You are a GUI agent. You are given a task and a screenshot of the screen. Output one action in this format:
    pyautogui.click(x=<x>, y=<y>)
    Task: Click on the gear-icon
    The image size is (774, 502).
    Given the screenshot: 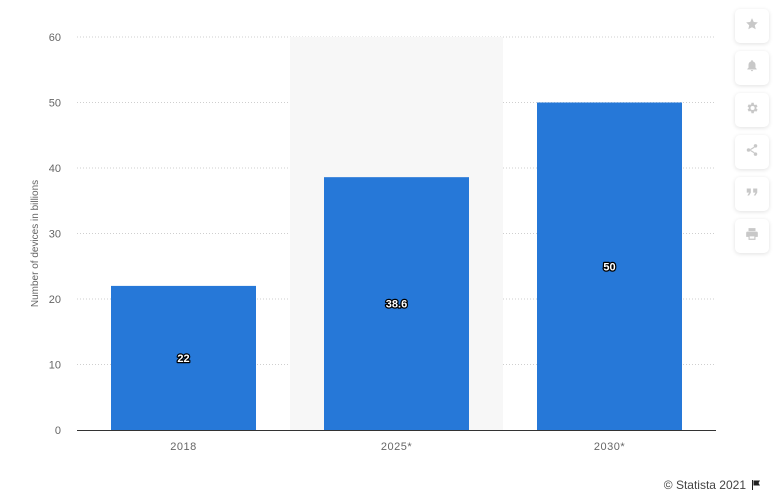 What is the action you would take?
    pyautogui.click(x=752, y=110)
    